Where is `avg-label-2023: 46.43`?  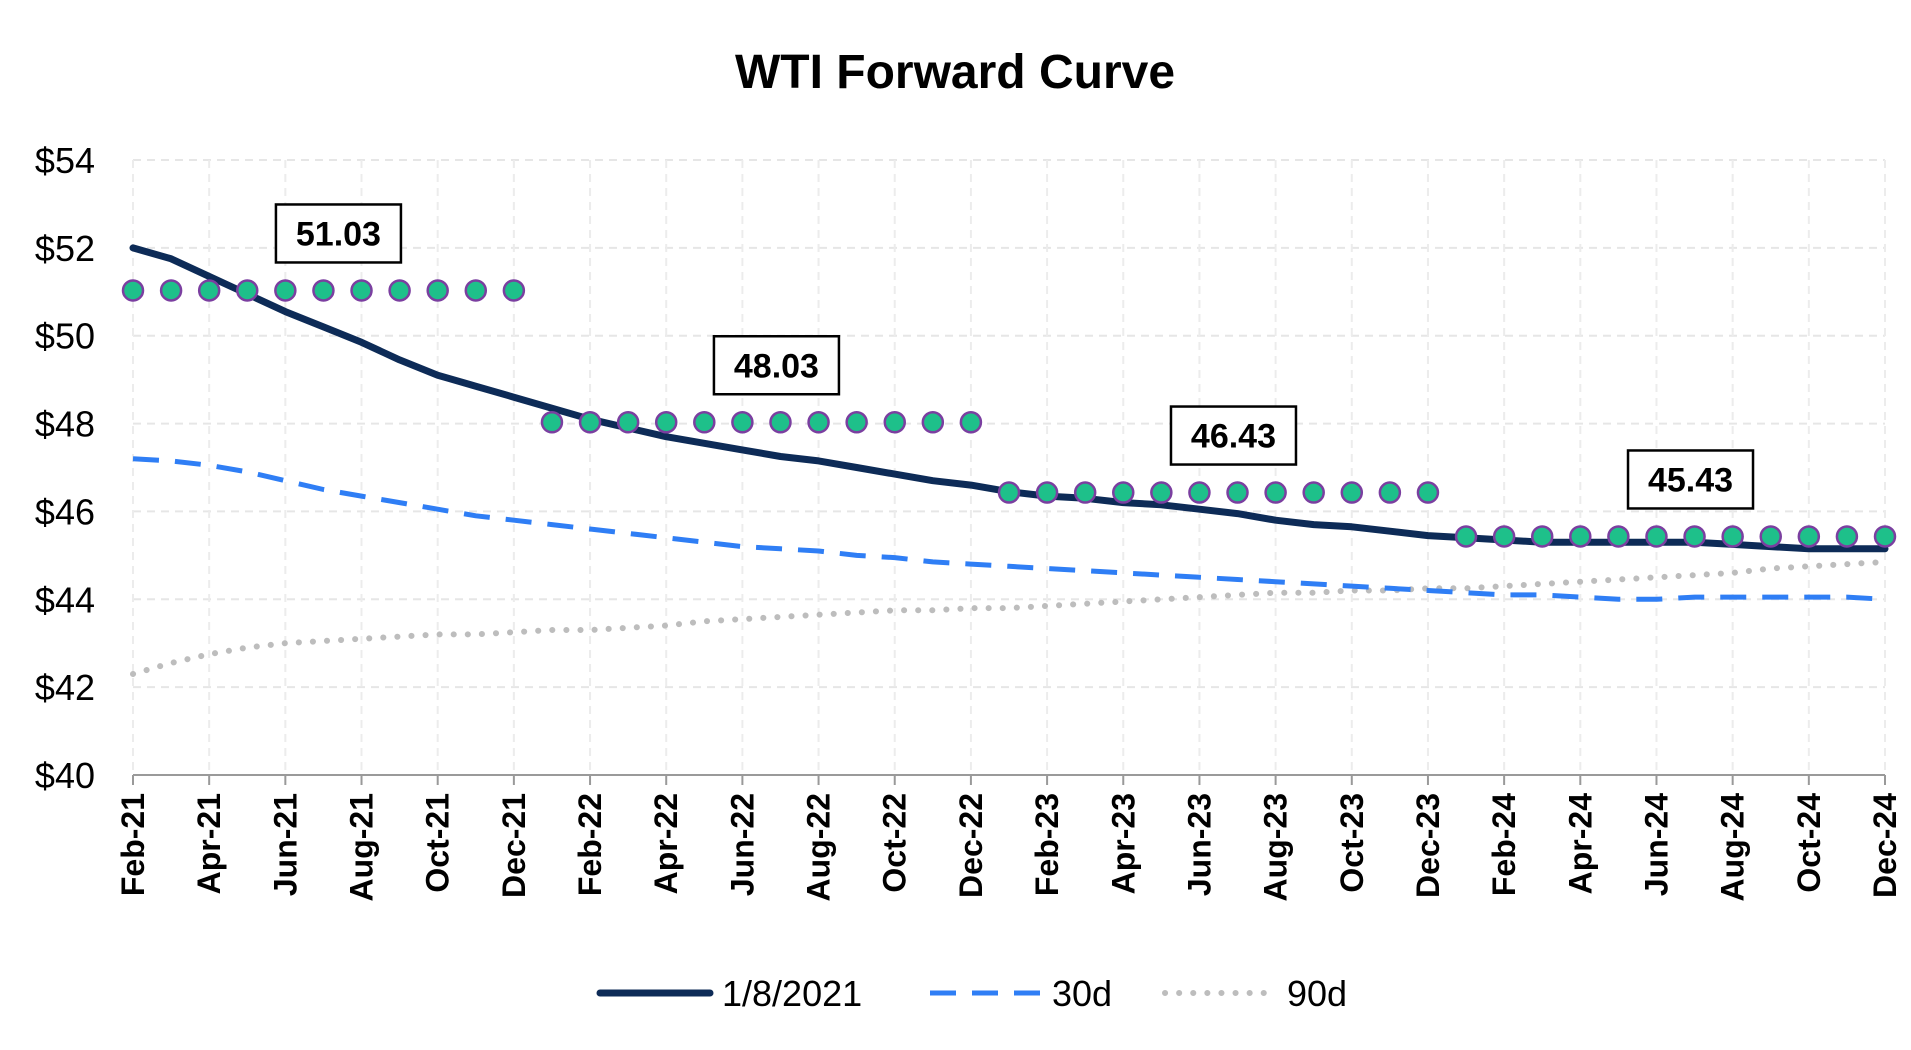 avg-label-2023: 46.43 is located at coordinates (1233, 437).